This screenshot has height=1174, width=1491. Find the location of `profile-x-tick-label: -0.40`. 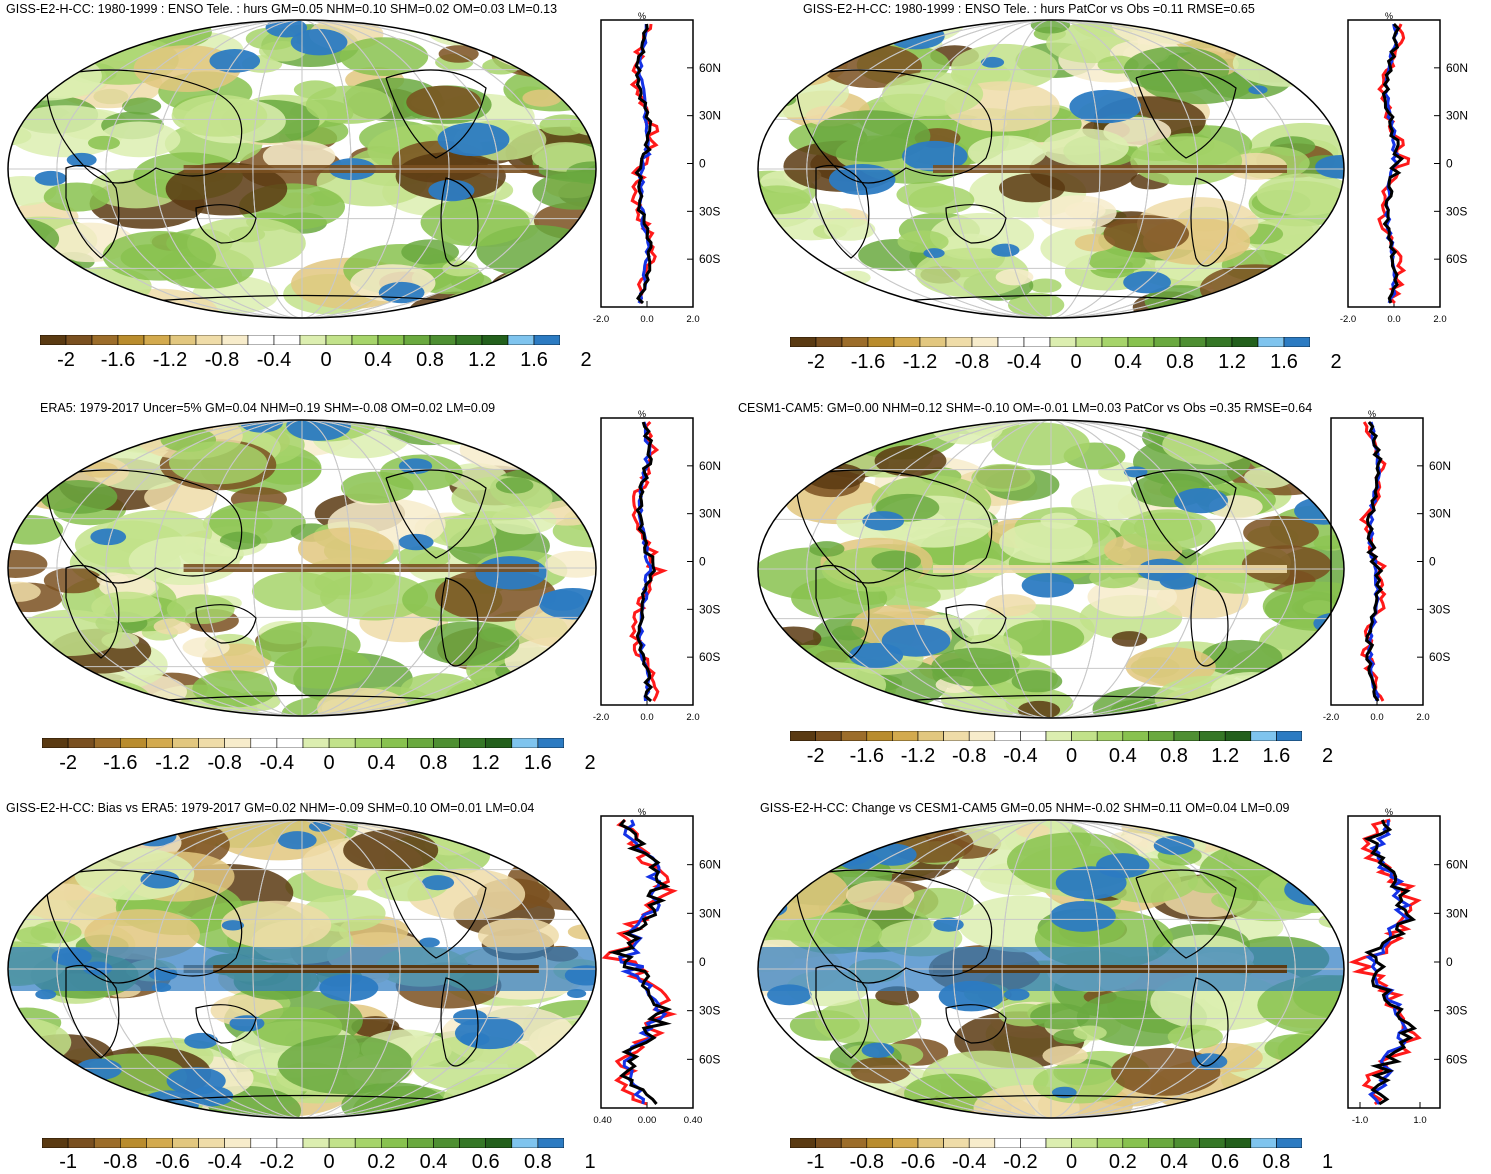

profile-x-tick-label: -0.40 is located at coordinates (602, 1120).